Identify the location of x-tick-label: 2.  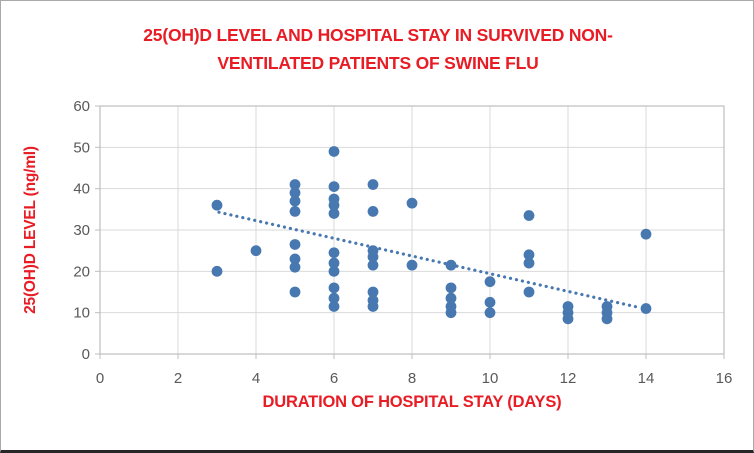
(178, 378).